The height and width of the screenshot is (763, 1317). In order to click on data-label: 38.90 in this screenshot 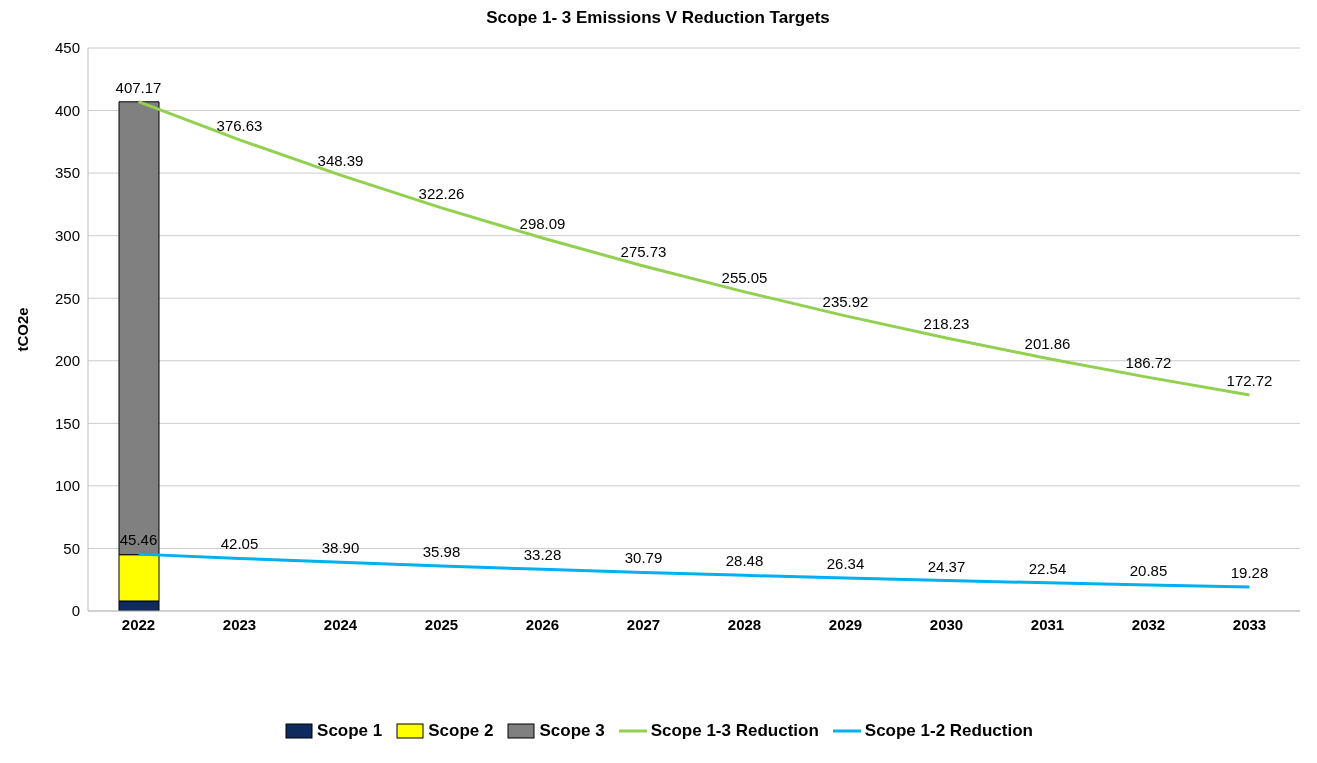, I will do `click(340, 548)`.